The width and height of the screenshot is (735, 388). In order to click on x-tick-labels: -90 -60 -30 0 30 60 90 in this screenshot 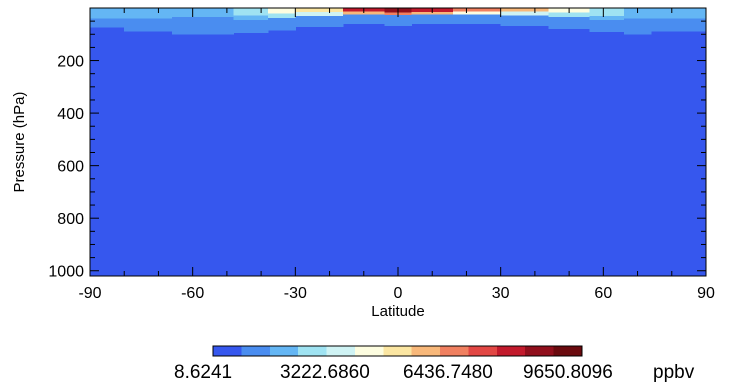, I will do `click(396, 293)`.